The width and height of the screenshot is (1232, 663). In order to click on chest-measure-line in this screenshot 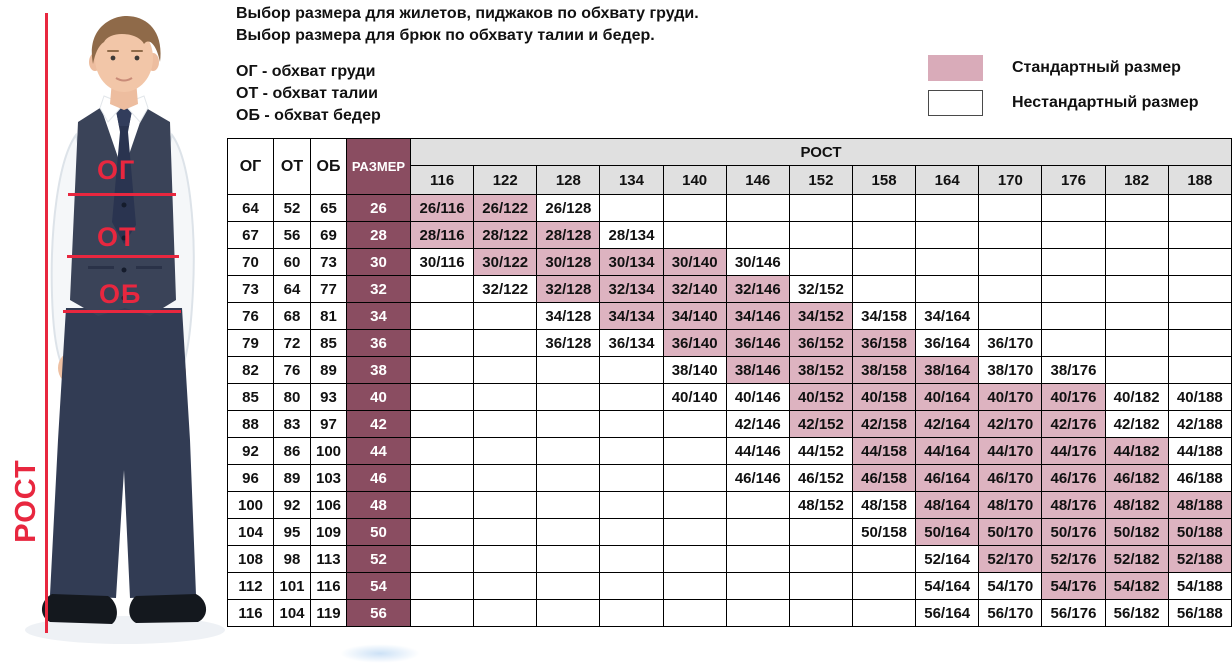, I will do `click(122, 194)`.